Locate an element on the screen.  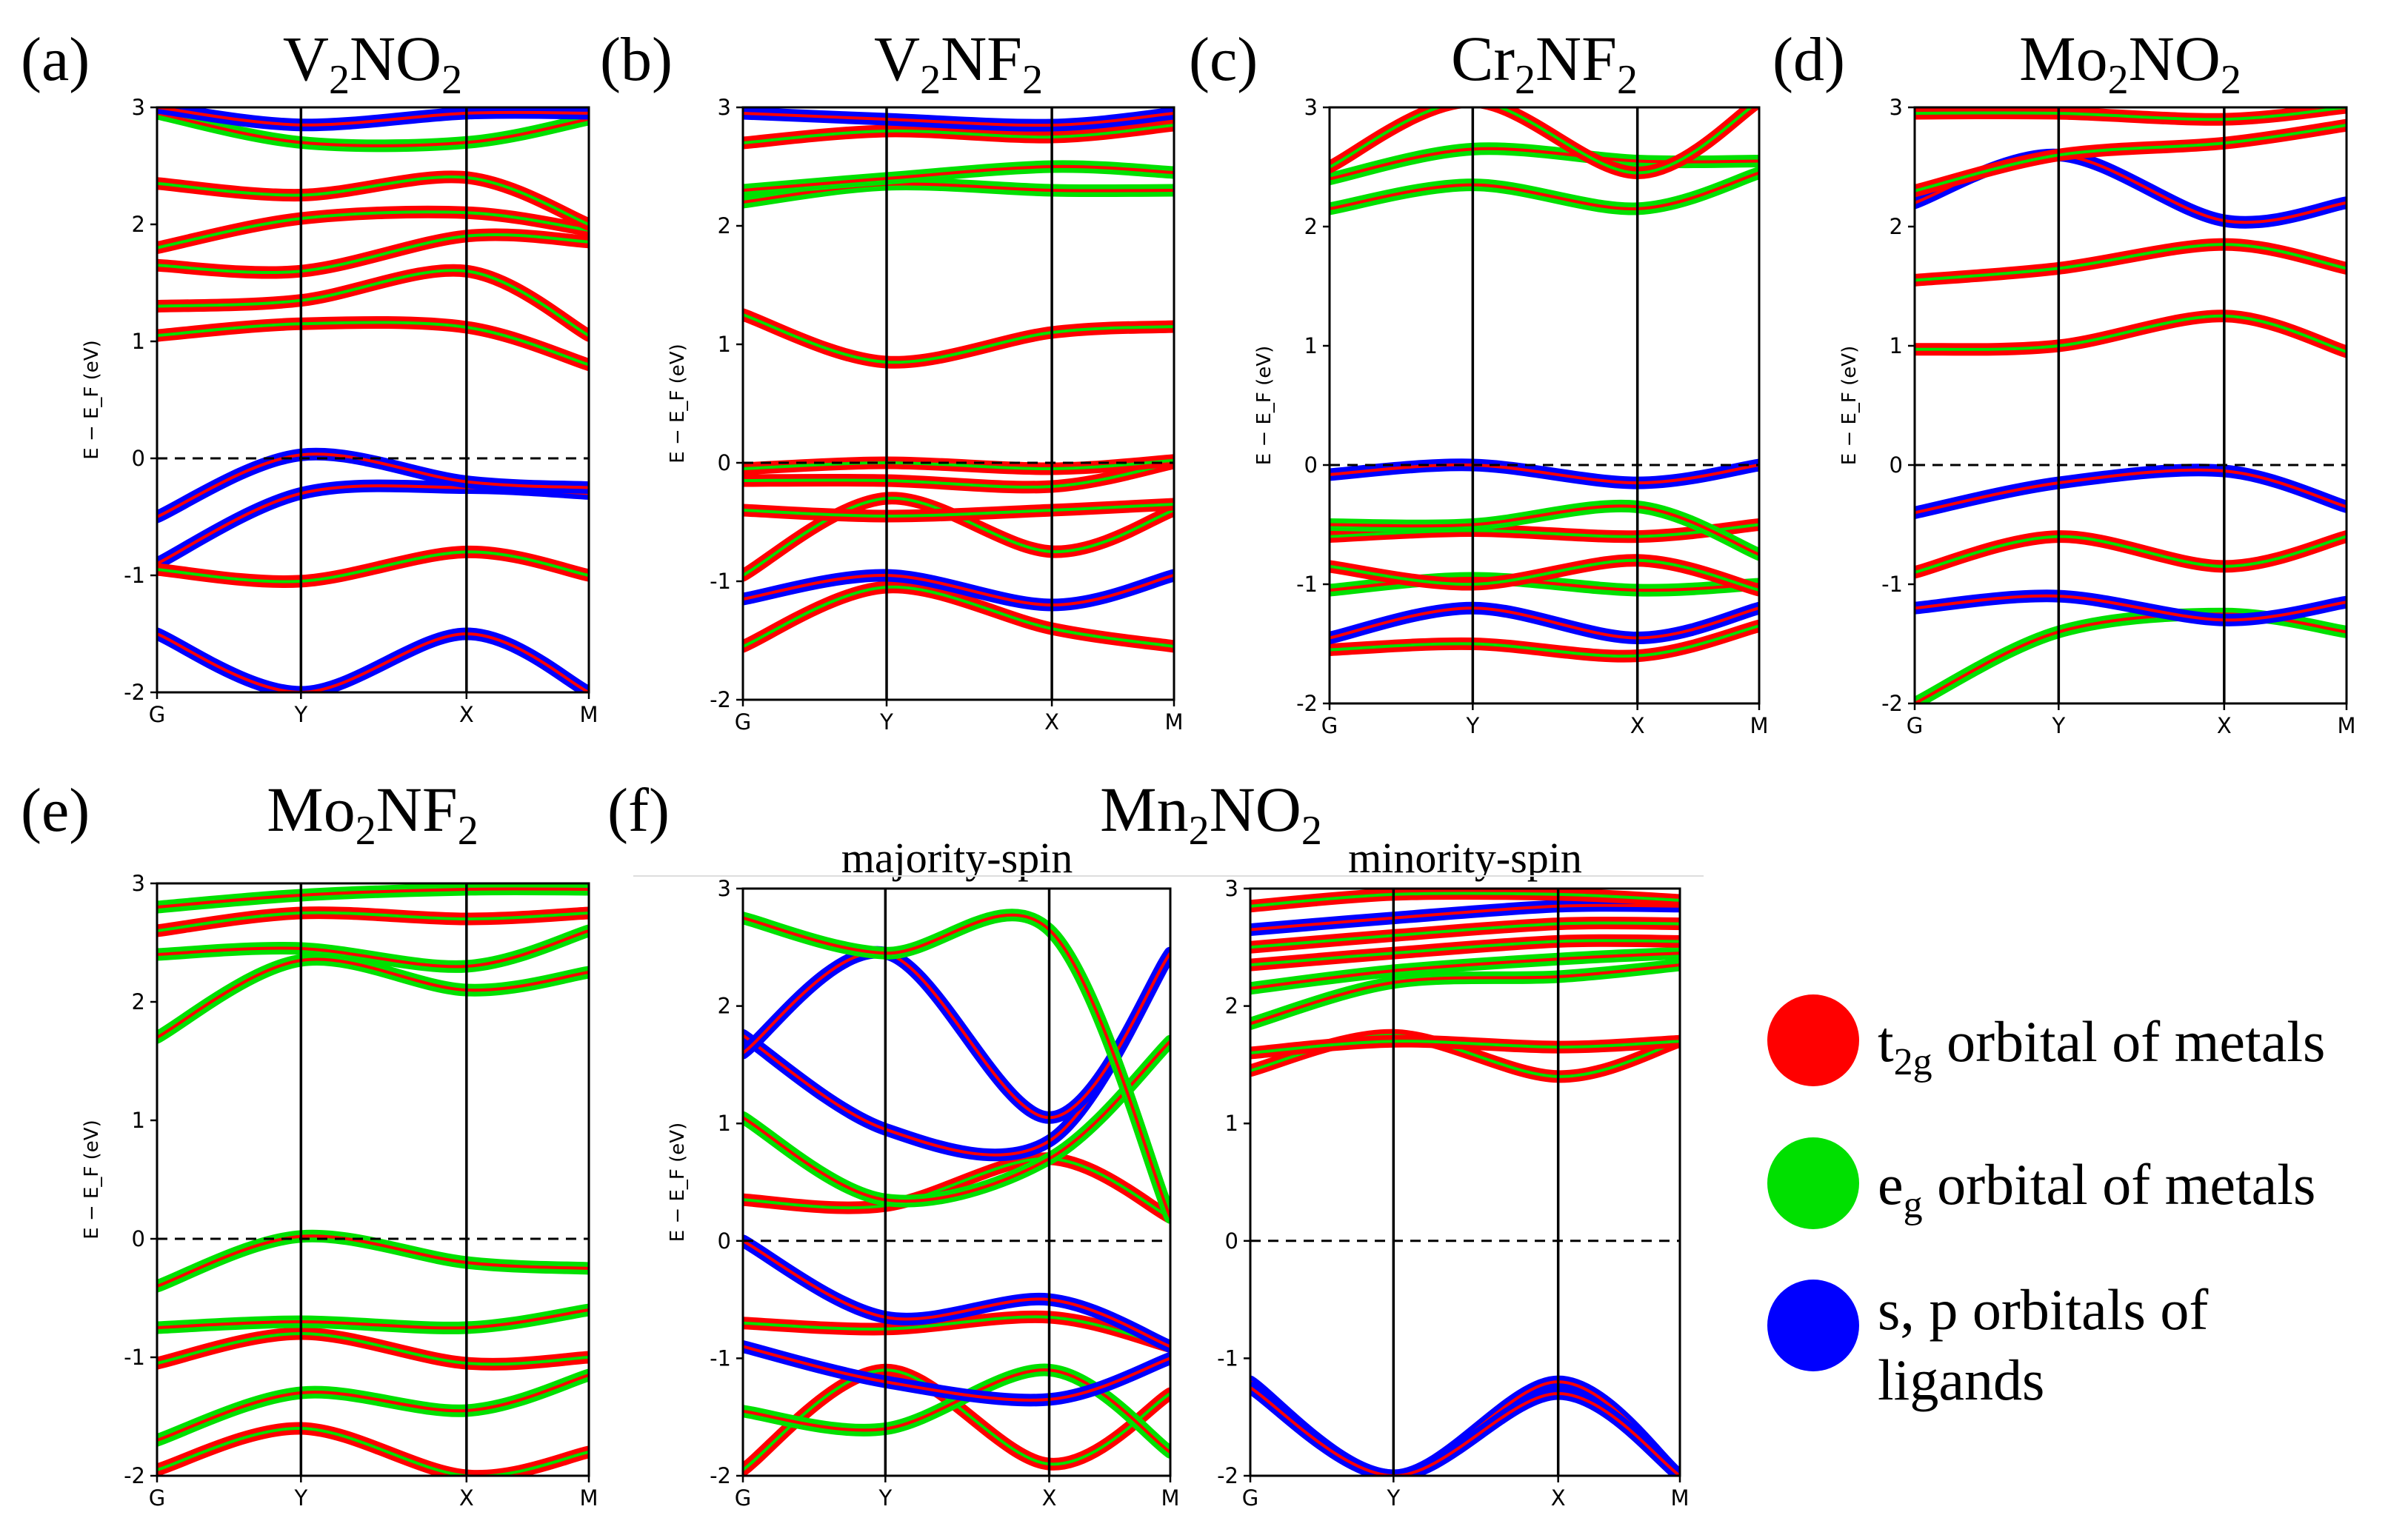
title-text: NO is located at coordinates (1255, 809).